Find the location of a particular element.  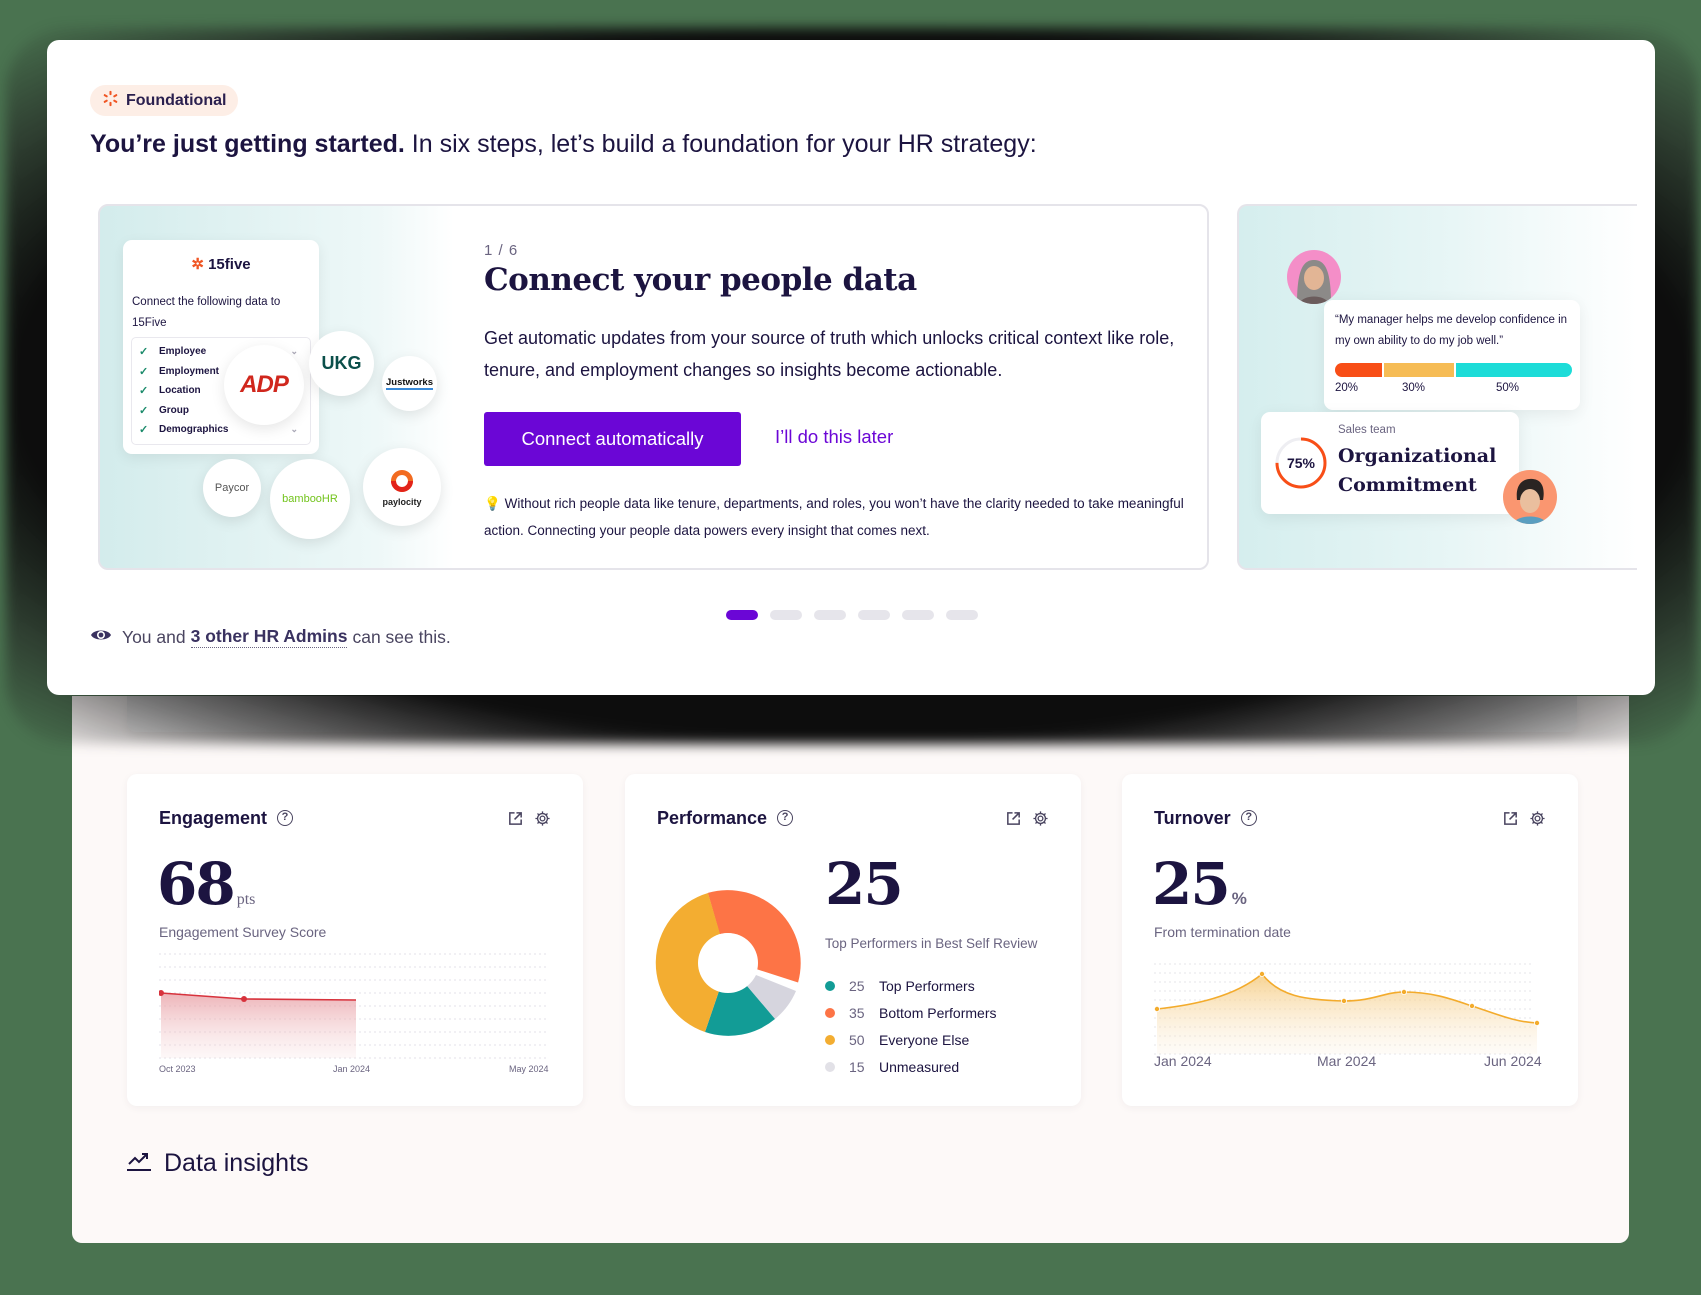

x-axis-label: Oct 2023 is located at coordinates (177, 1069).